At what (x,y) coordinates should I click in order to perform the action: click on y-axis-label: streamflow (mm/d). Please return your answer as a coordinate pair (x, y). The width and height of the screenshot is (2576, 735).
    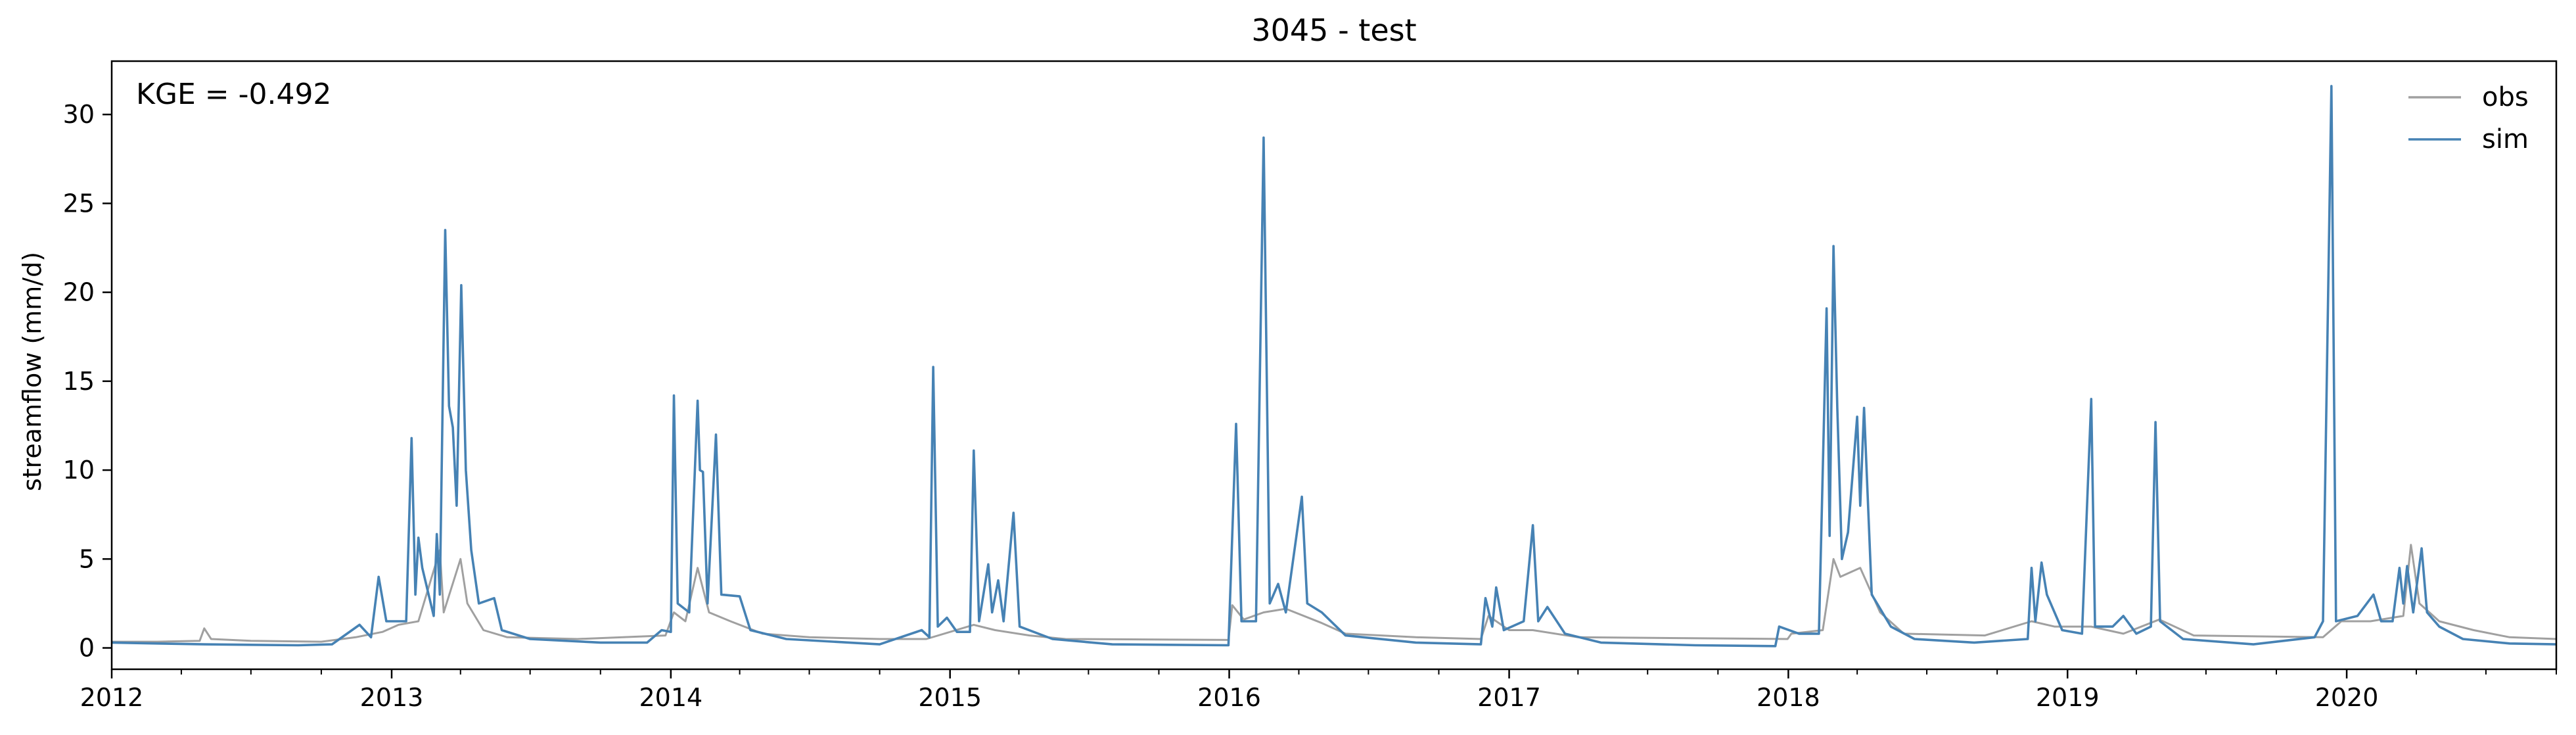
    Looking at the image, I should click on (32, 371).